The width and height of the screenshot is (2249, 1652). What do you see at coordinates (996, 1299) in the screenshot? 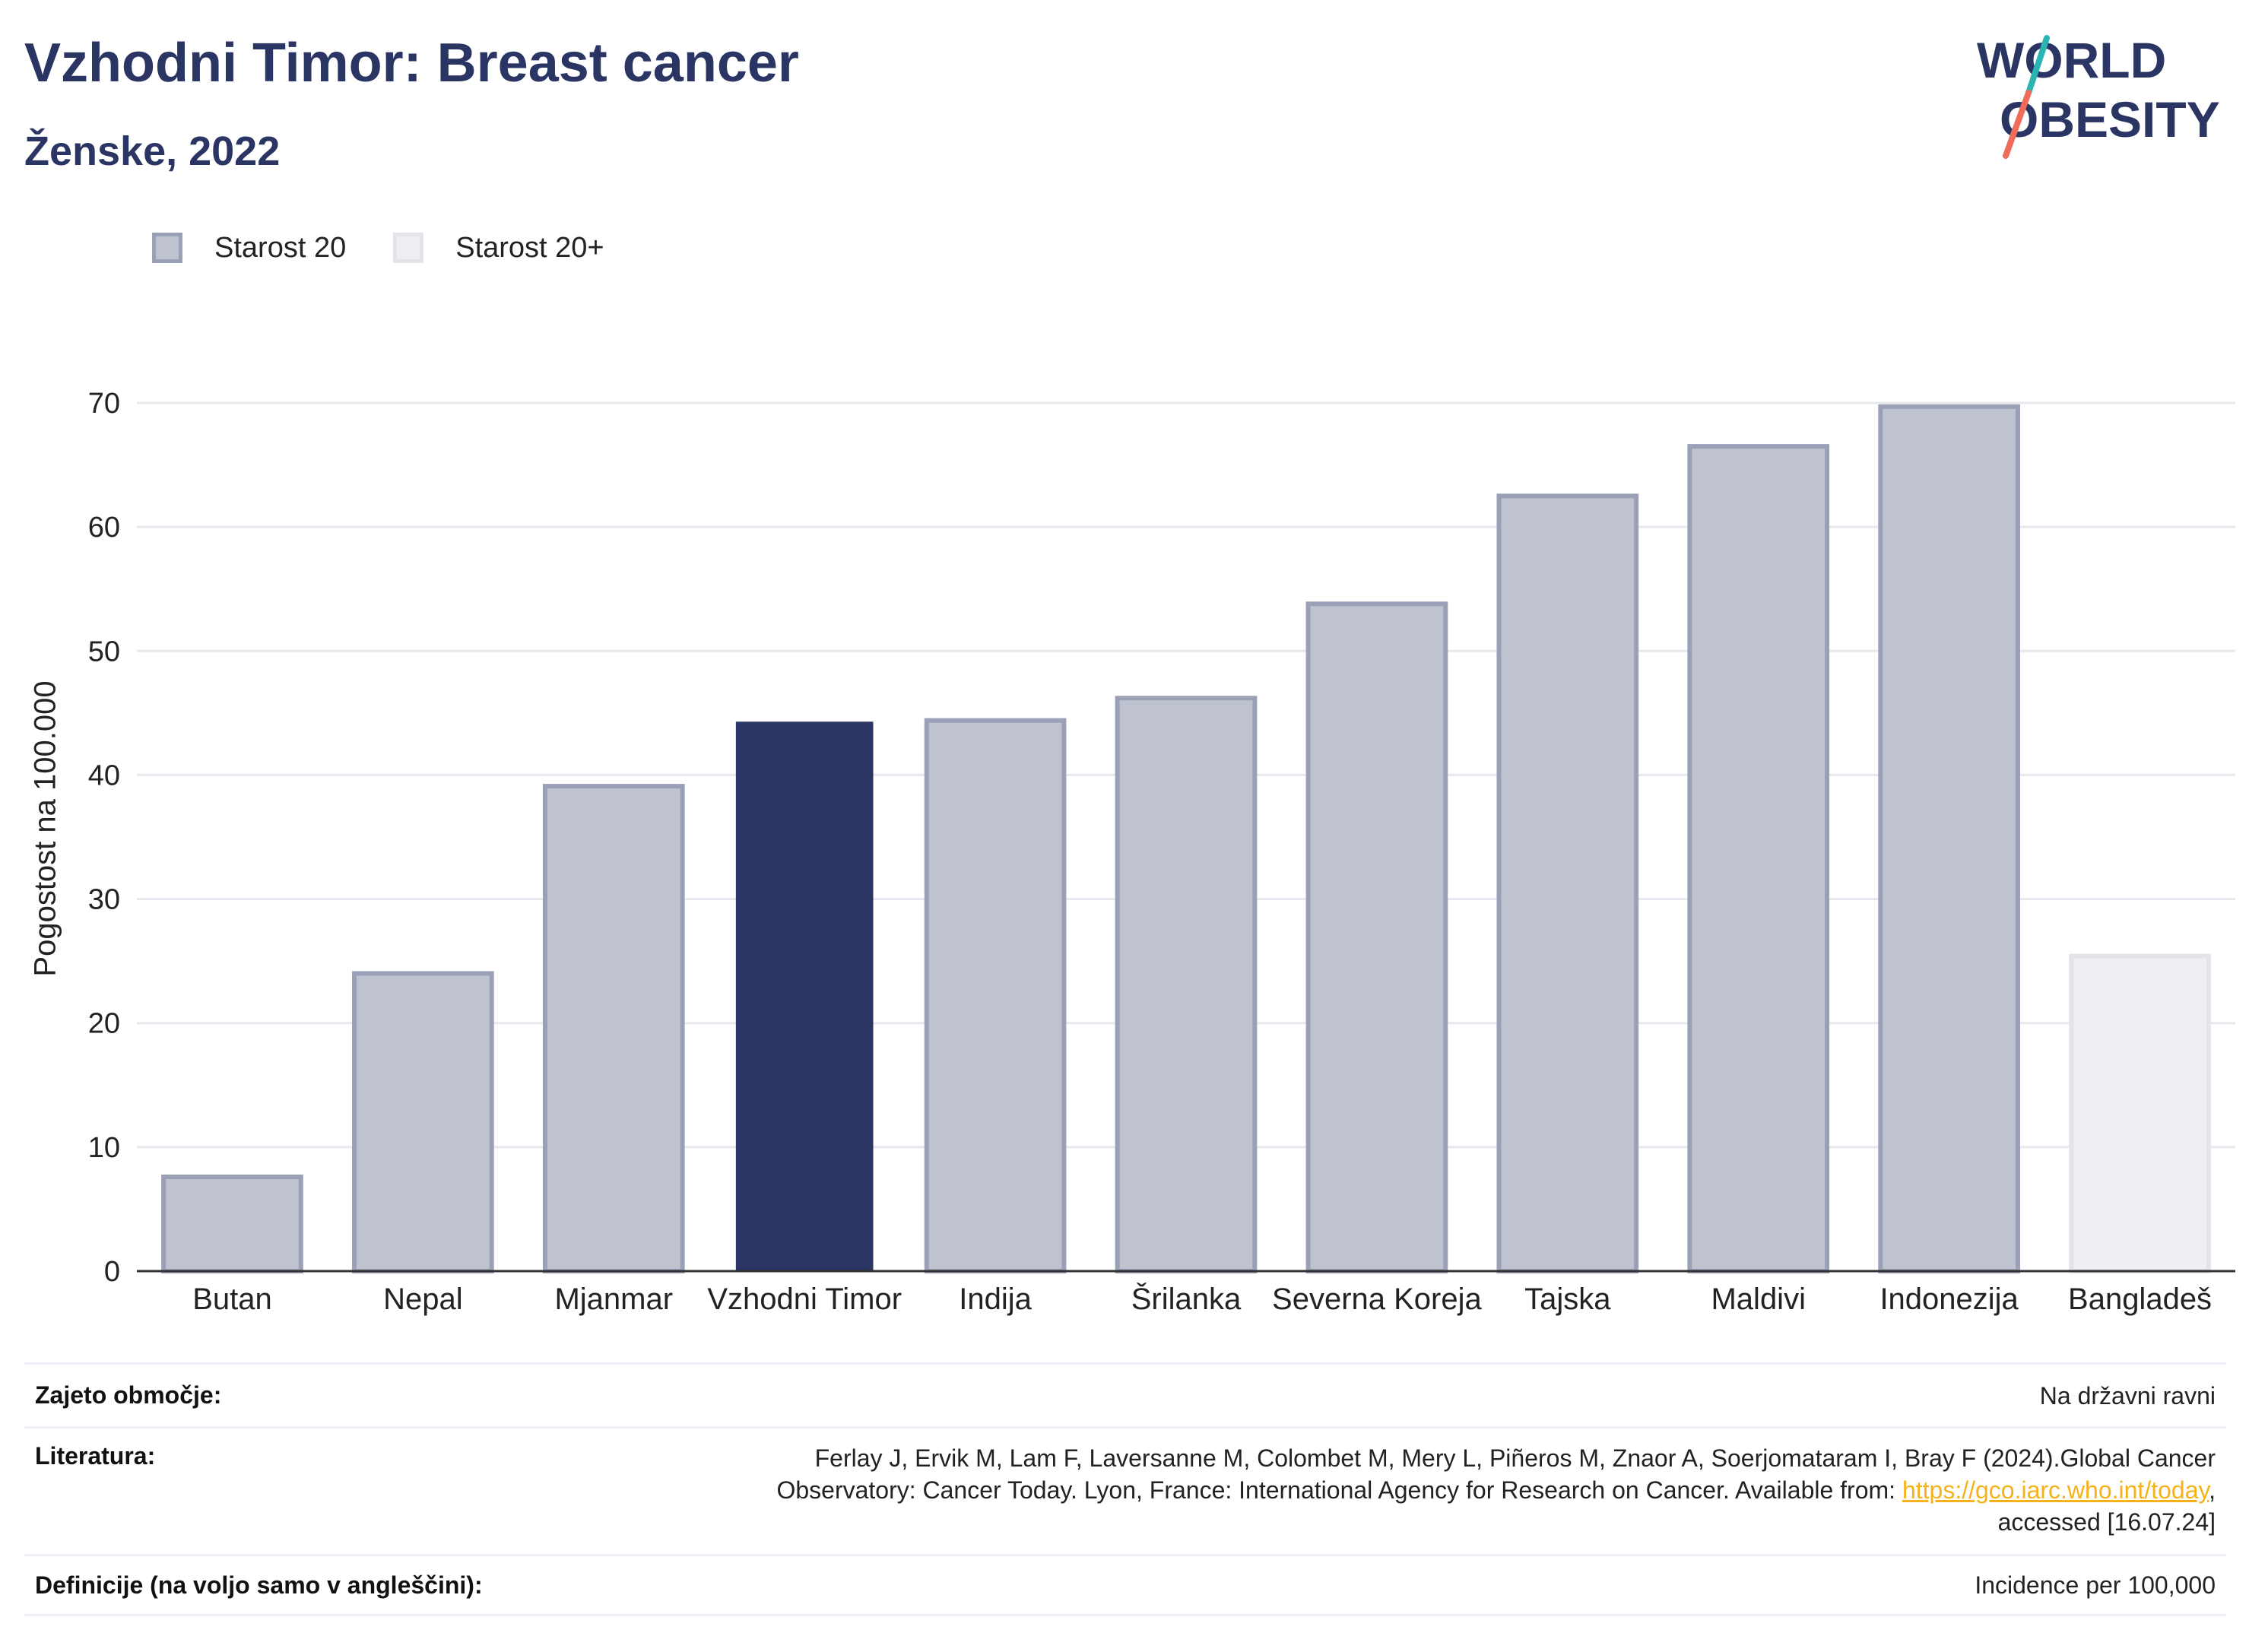
I see `x-tick-label: Indija` at bounding box center [996, 1299].